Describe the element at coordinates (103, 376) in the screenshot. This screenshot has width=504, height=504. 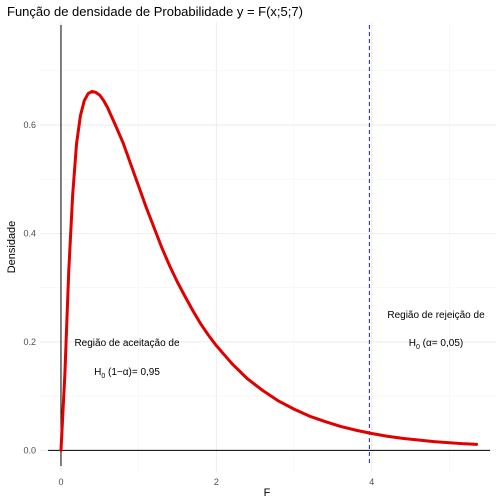
I see `acceptance-h-subscript: 0` at that location.